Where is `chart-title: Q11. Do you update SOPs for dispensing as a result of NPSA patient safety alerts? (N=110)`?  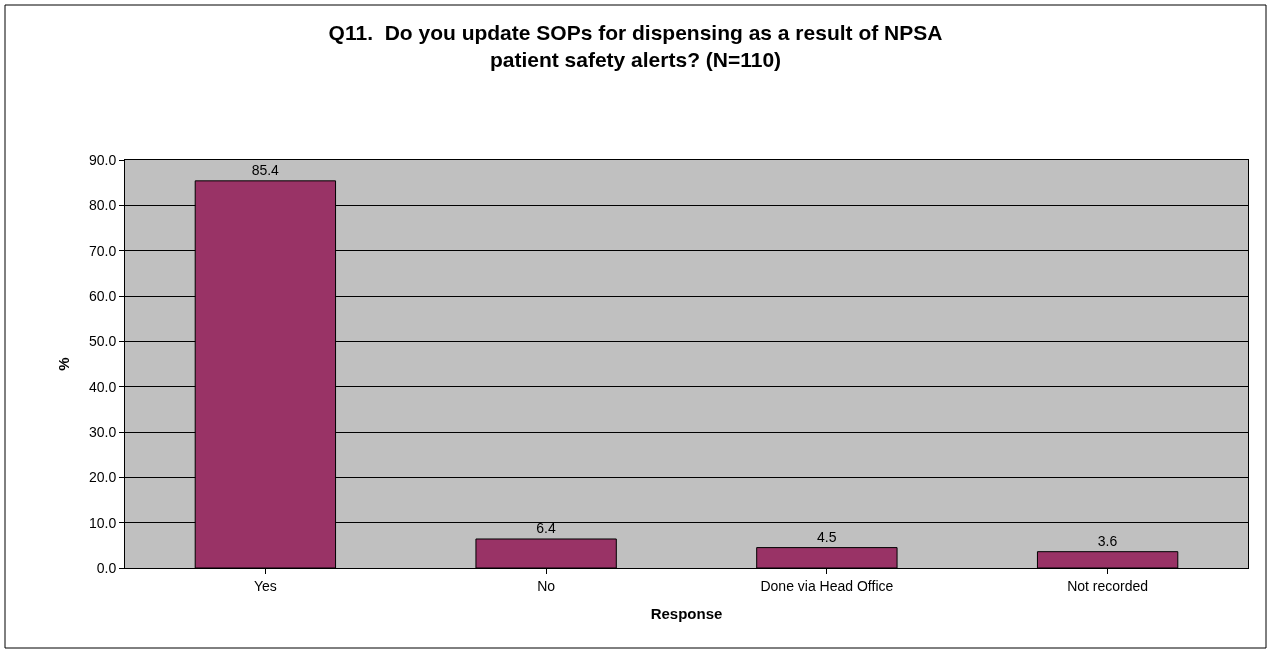
chart-title: Q11. Do you update SOPs for dispensing as a result of NPSA patient safety alerts? (N=110) is located at coordinates (635, 46).